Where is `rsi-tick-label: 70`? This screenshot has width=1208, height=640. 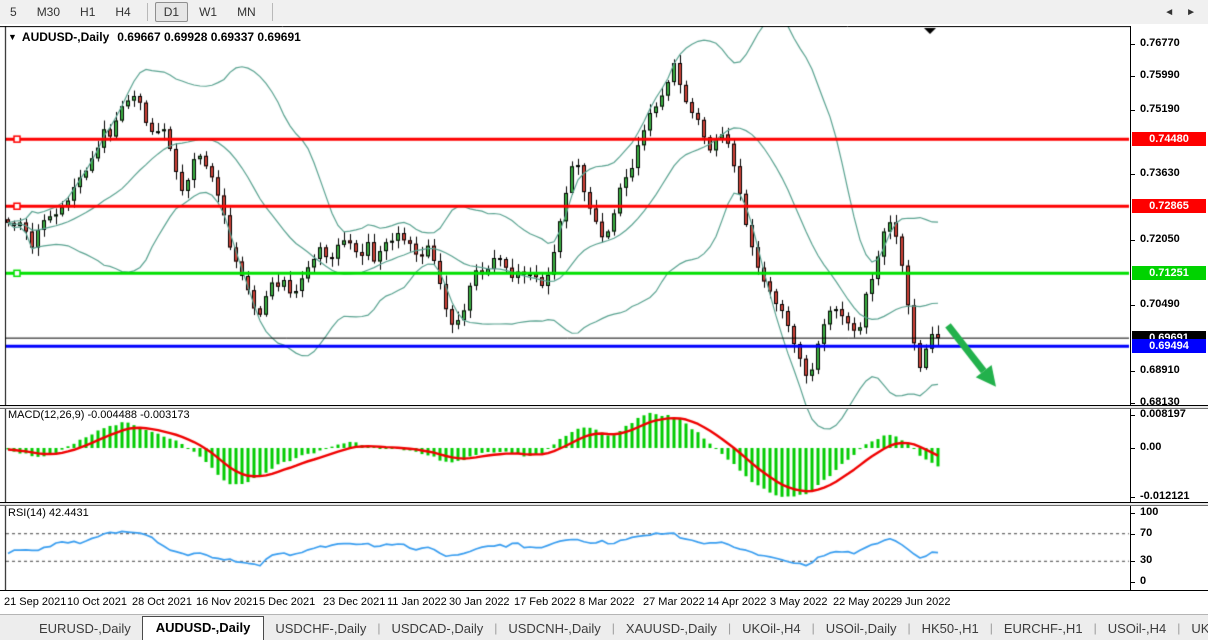
rsi-tick-label: 70 is located at coordinates (1146, 532).